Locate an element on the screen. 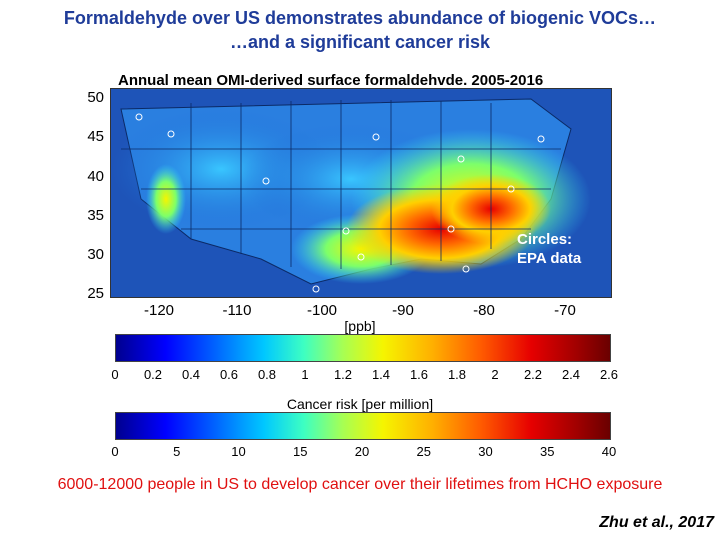 Image resolution: width=720 pixels, height=540 pixels. citation: Zhu et al., 2017 is located at coordinates (656, 522).